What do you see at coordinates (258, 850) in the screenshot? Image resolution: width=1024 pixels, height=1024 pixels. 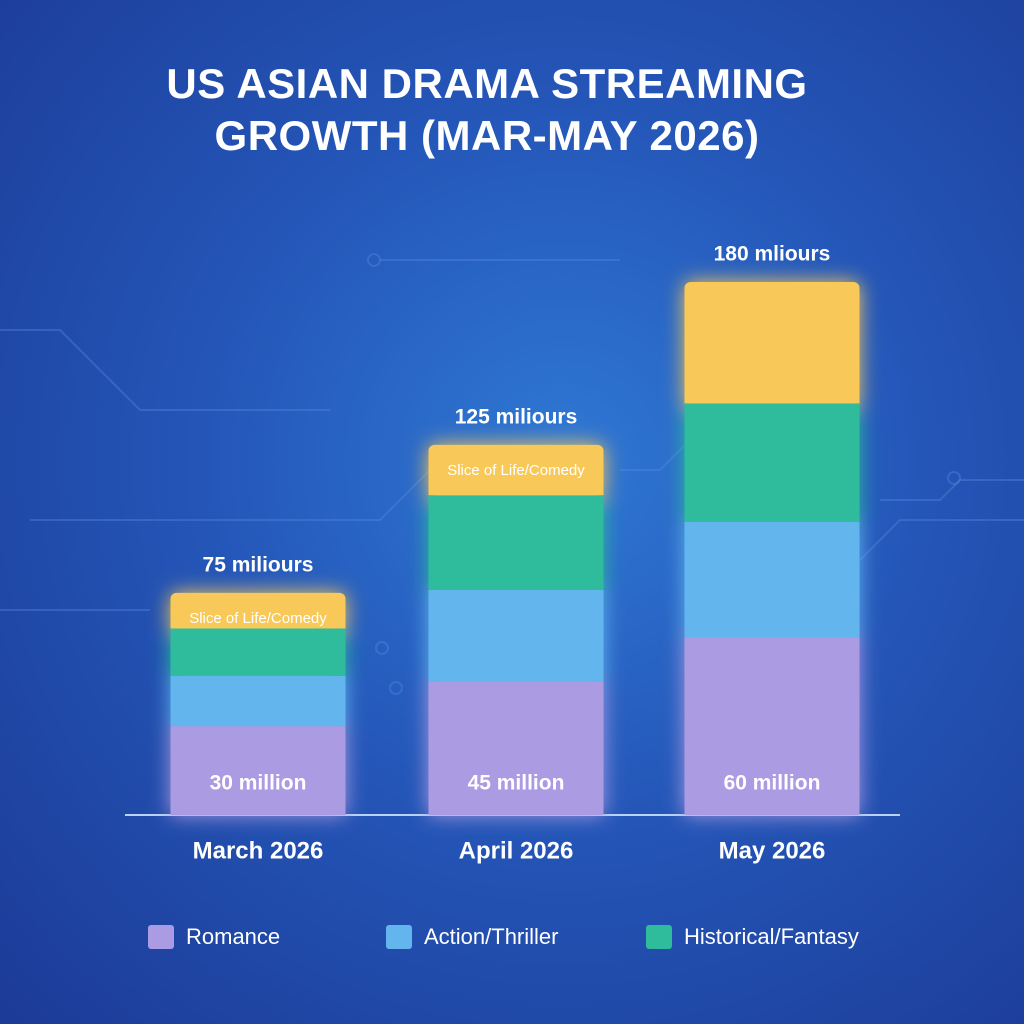 I see `x-tick-label: March 2026` at bounding box center [258, 850].